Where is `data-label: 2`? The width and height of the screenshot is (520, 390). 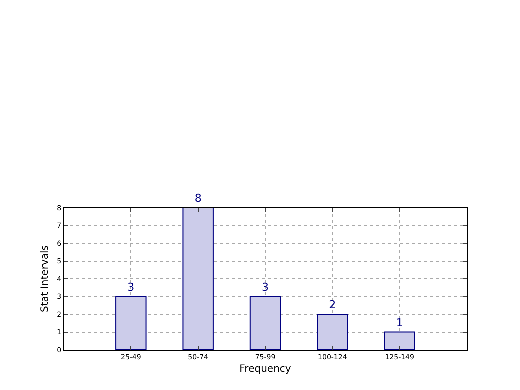
data-label: 2 is located at coordinates (332, 305).